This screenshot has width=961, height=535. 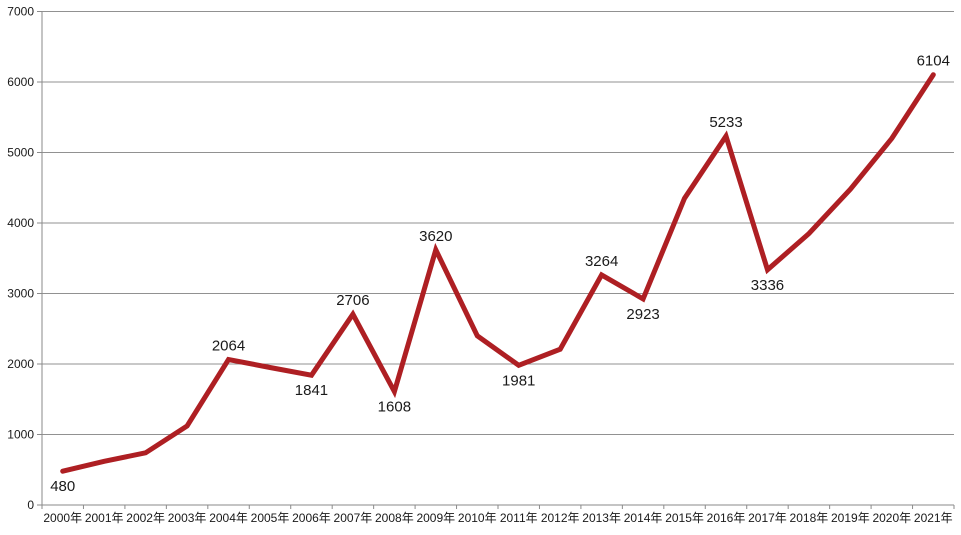 What do you see at coordinates (933, 61) in the screenshot?
I see `data-point-label: 6104` at bounding box center [933, 61].